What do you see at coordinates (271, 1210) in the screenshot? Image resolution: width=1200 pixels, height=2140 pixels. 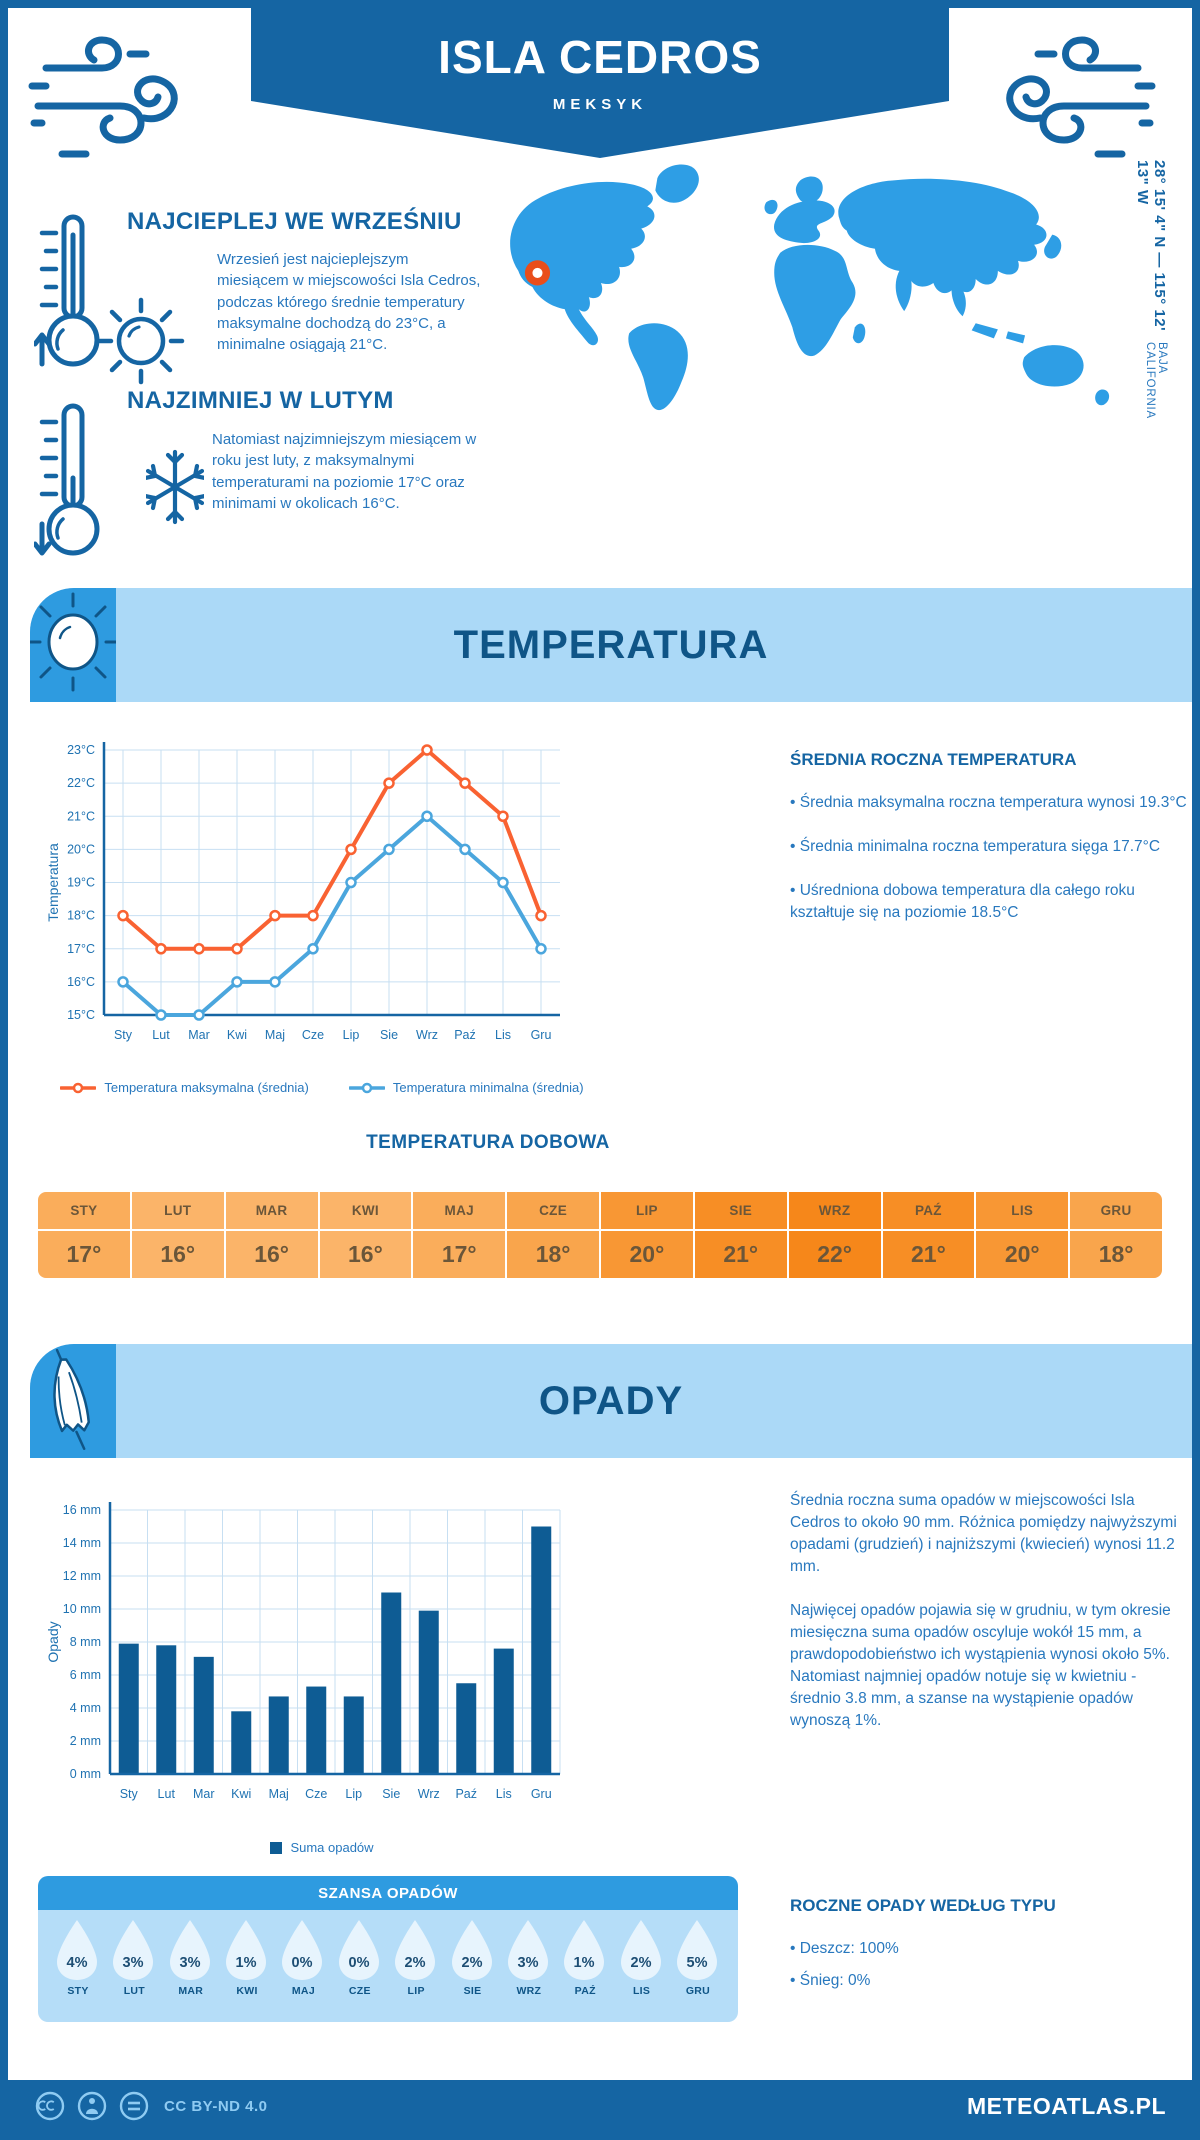 I see `table-month-cell: MAR` at bounding box center [271, 1210].